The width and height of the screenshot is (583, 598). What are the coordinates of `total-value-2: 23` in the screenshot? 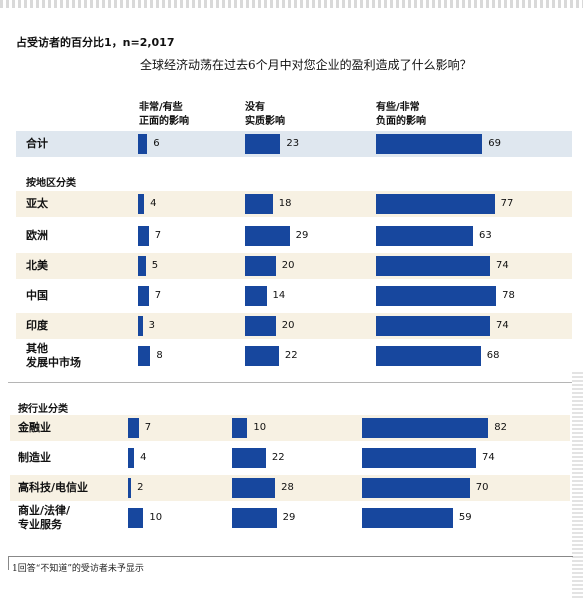 It's located at (293, 143).